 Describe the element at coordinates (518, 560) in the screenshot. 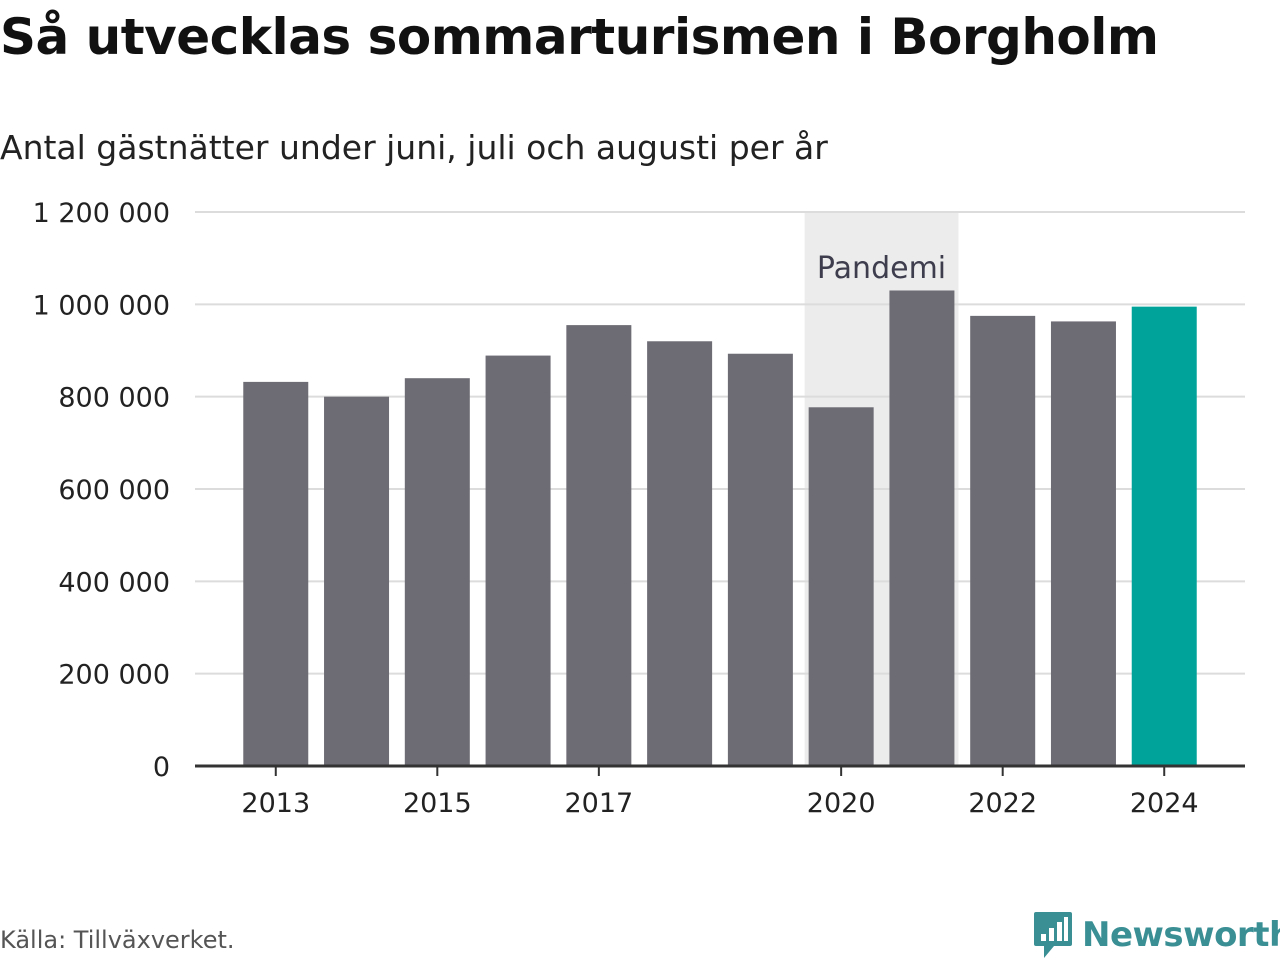

I see `bar-2016` at that location.